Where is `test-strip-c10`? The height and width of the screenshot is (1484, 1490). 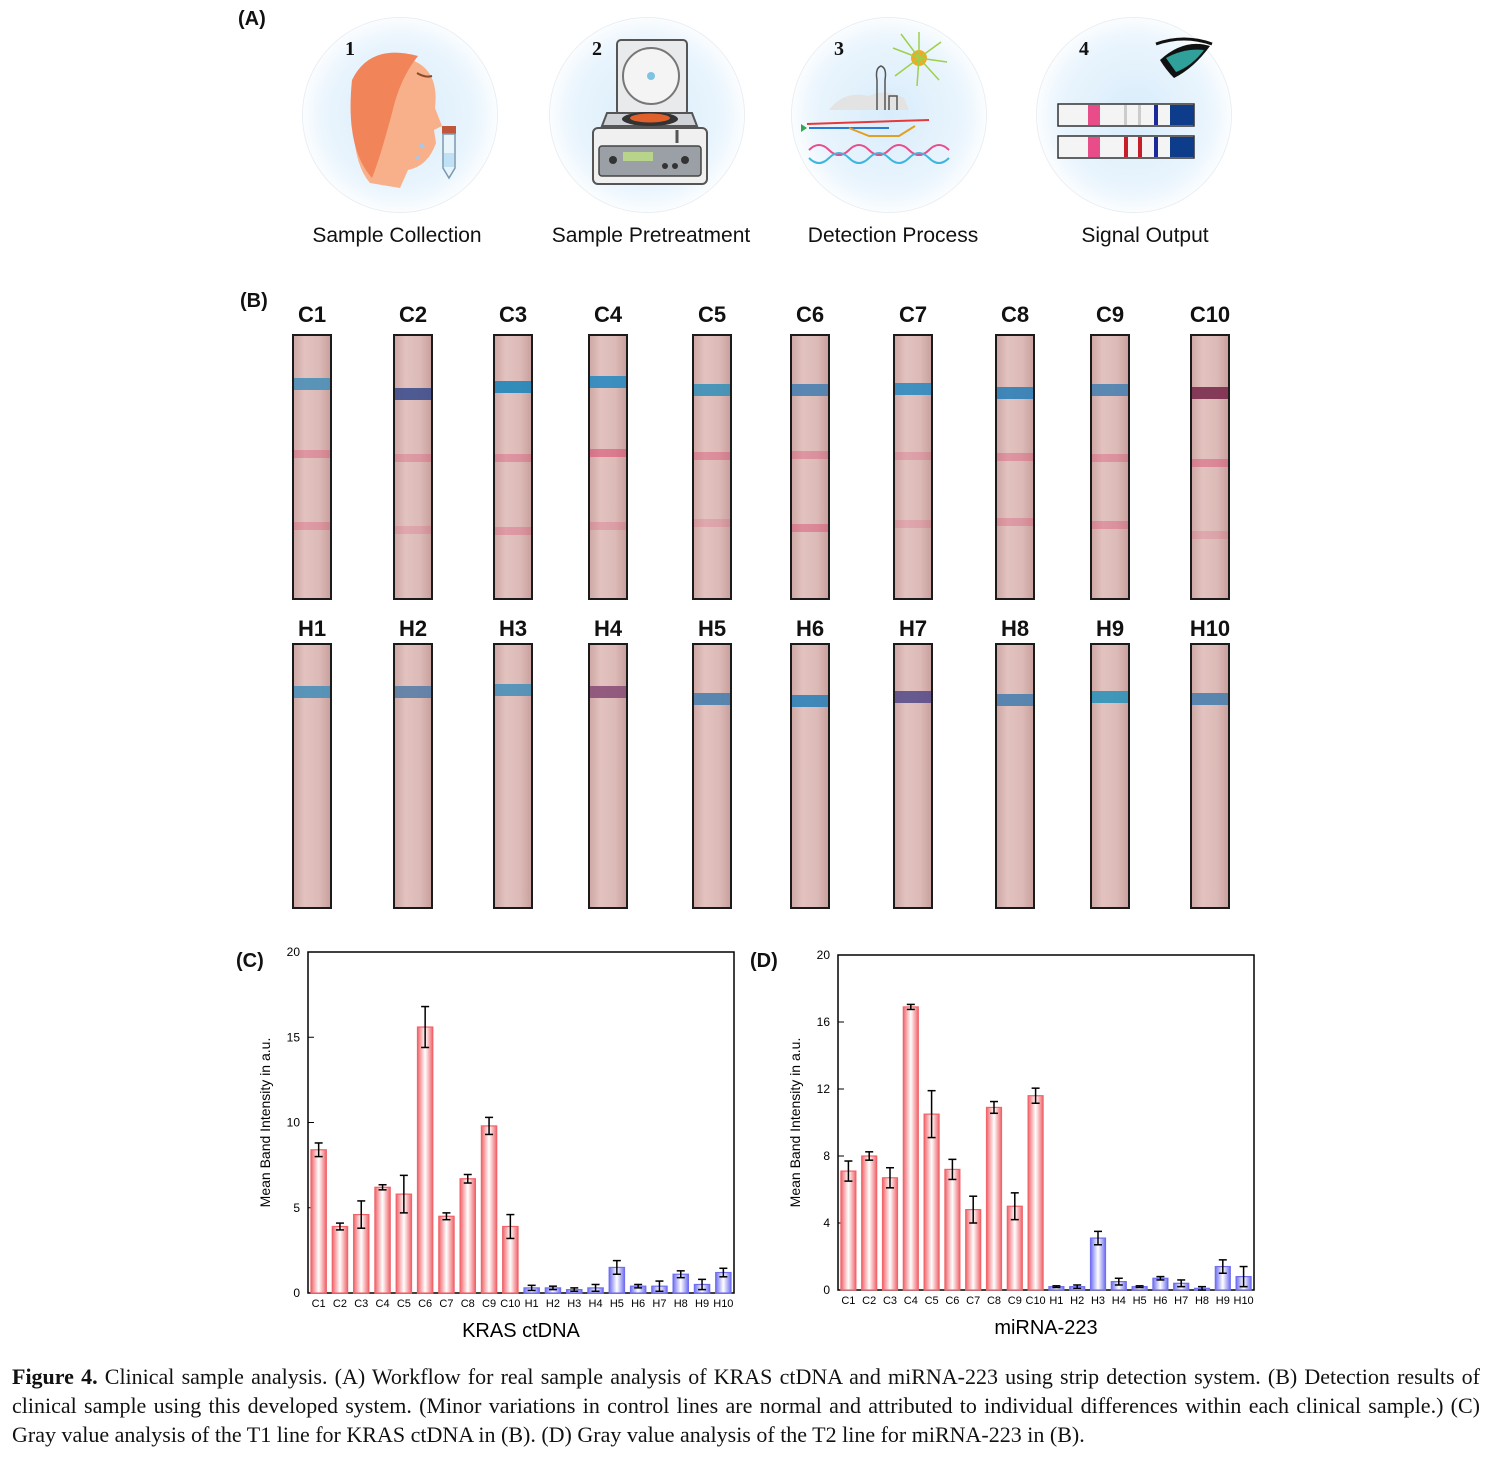 test-strip-c10 is located at coordinates (1210, 467).